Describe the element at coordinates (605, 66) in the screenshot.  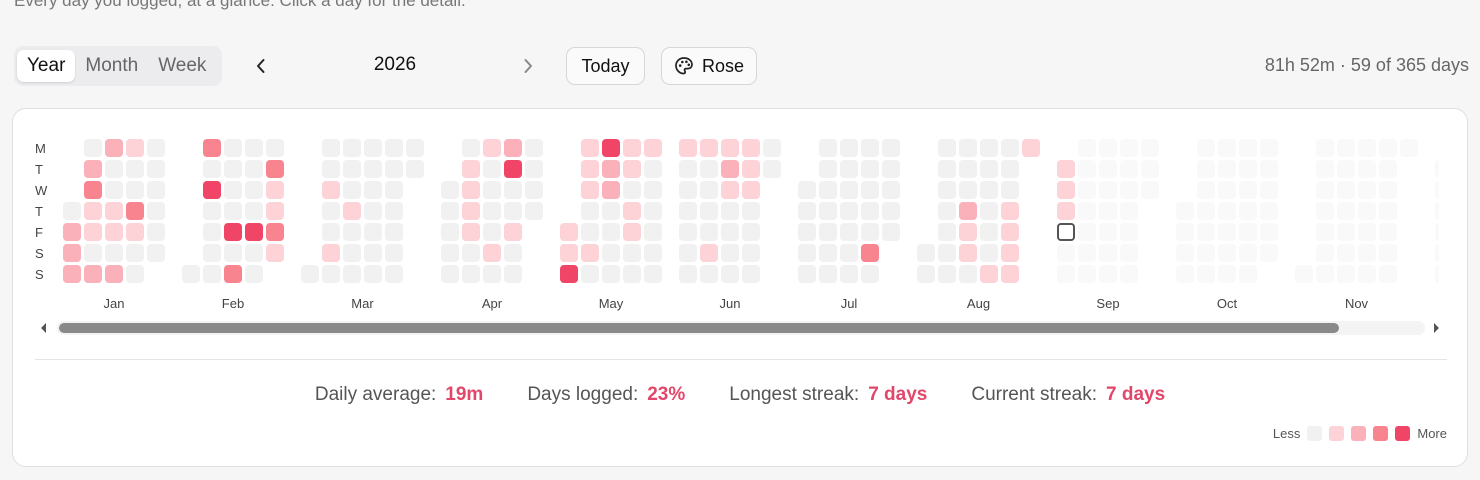
I see `today-button: Today` at that location.